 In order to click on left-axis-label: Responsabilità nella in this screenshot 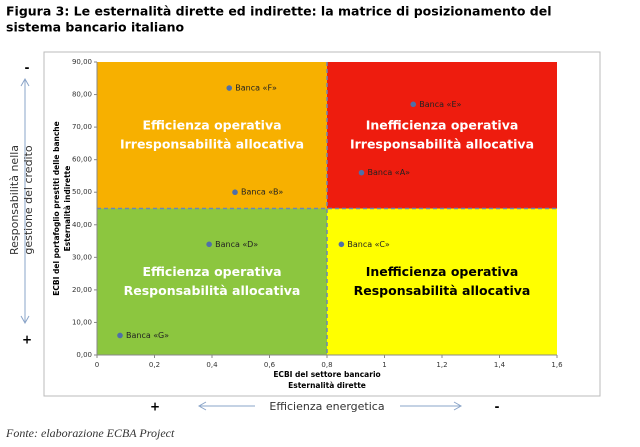, I will do `click(14, 200)`.